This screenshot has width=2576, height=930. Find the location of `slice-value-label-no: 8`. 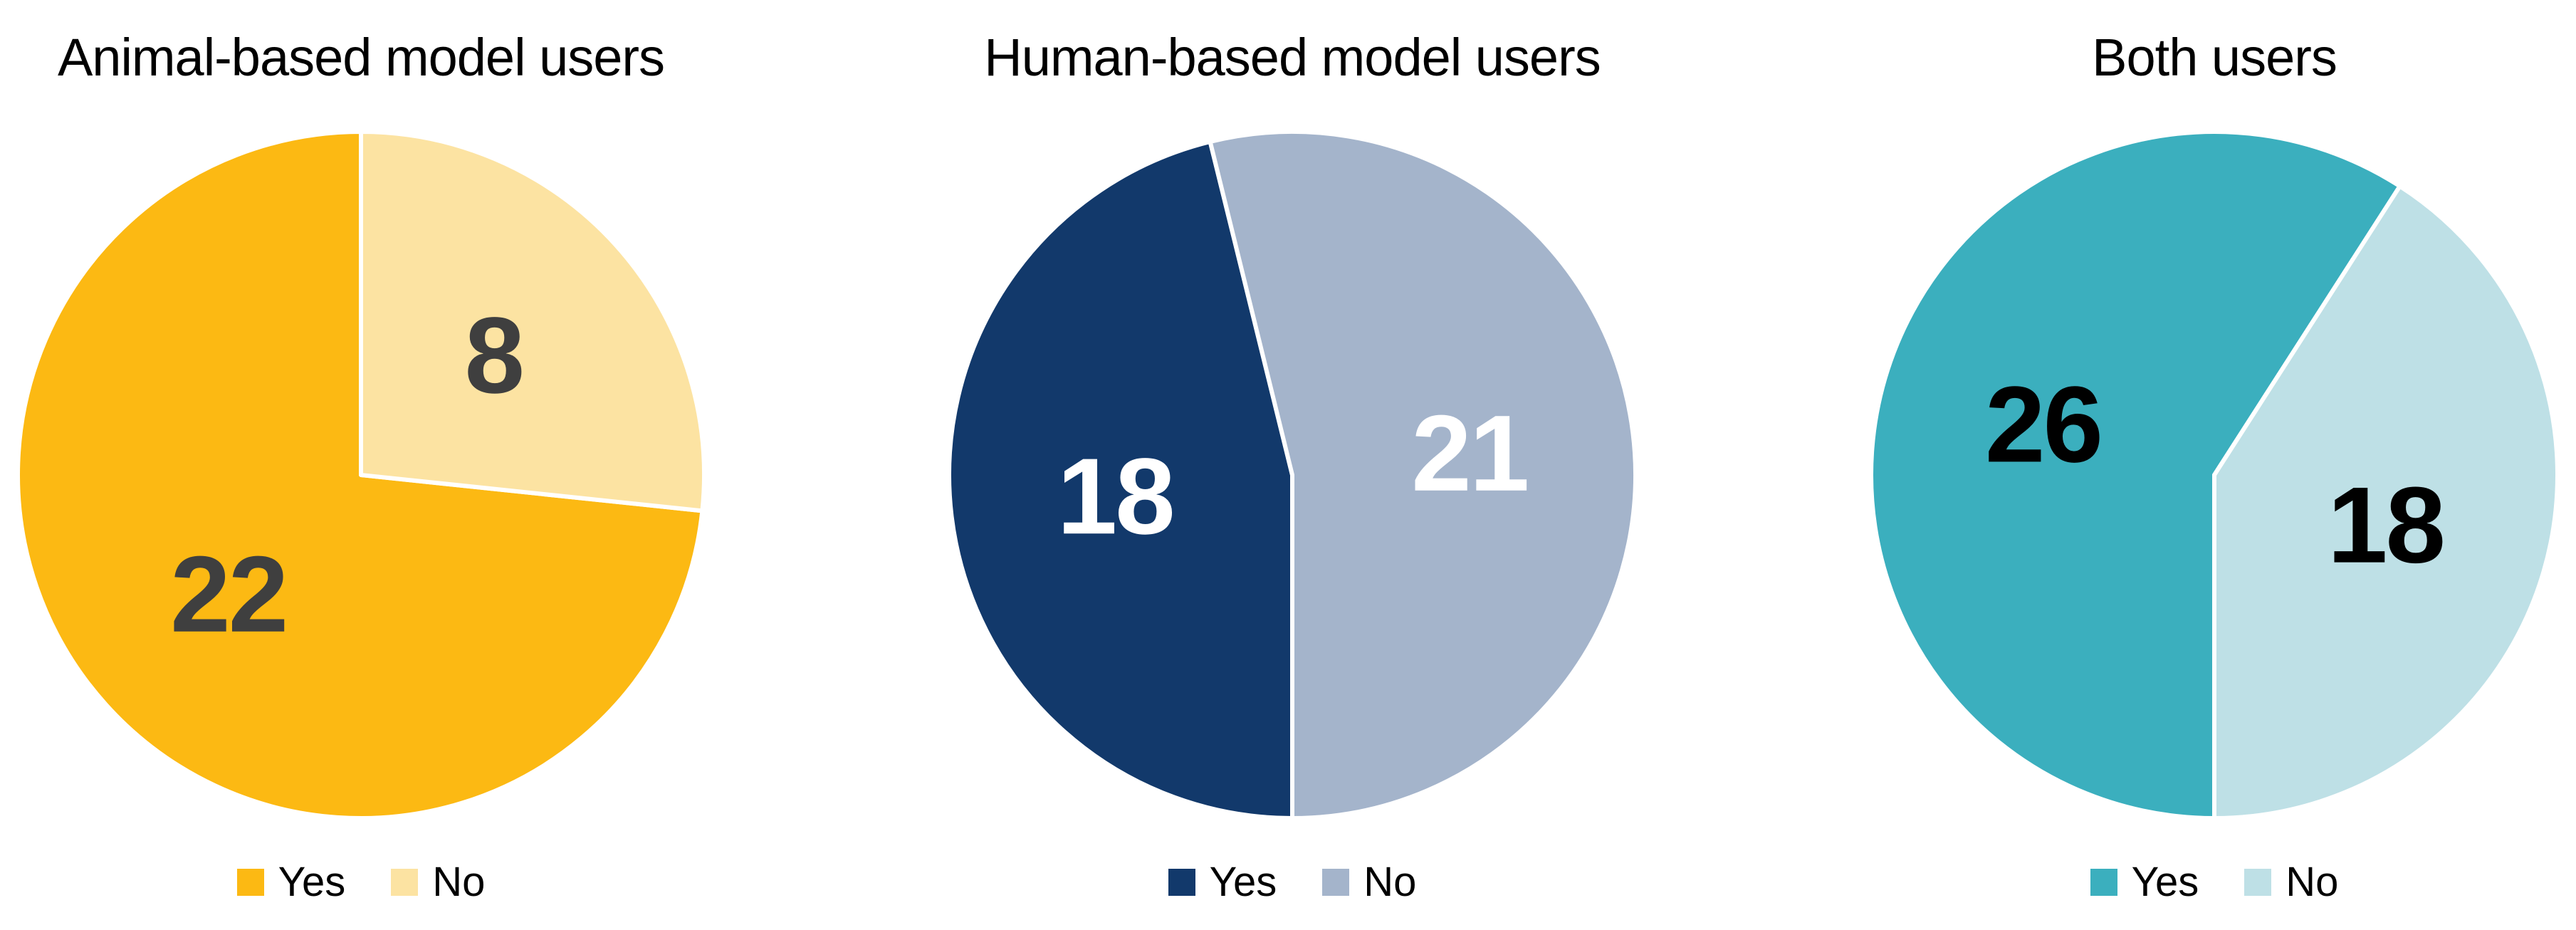

slice-value-label-no: 8 is located at coordinates (493, 355).